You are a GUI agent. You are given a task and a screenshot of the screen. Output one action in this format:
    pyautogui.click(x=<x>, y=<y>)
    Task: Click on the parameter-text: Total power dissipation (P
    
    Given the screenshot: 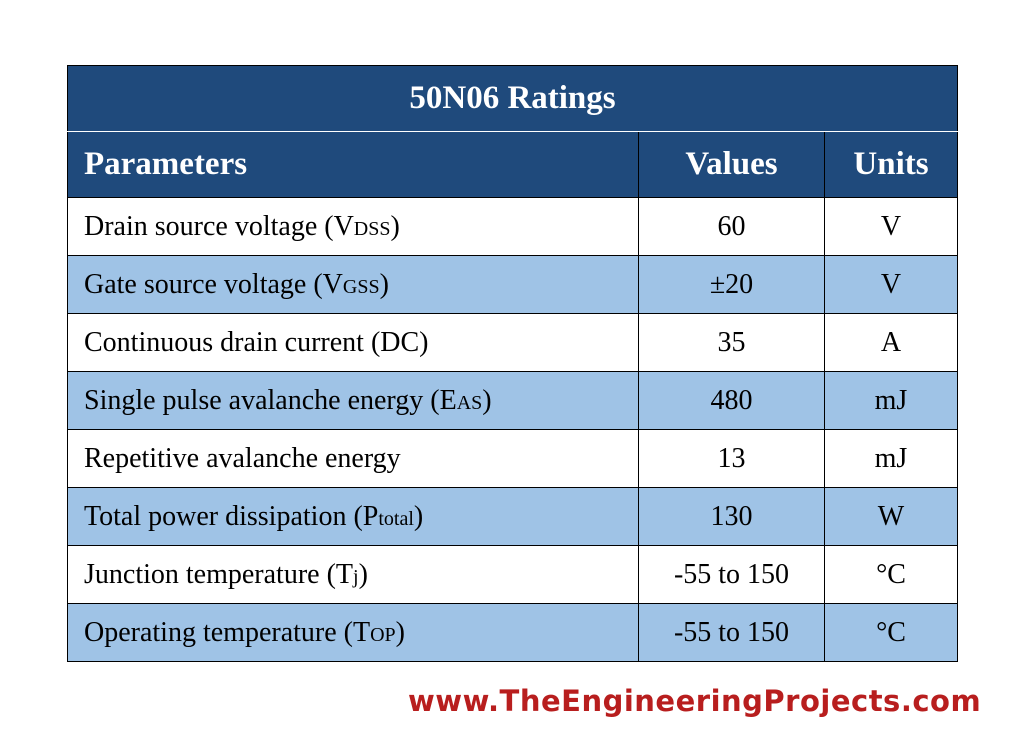 What is the action you would take?
    pyautogui.click(x=231, y=516)
    